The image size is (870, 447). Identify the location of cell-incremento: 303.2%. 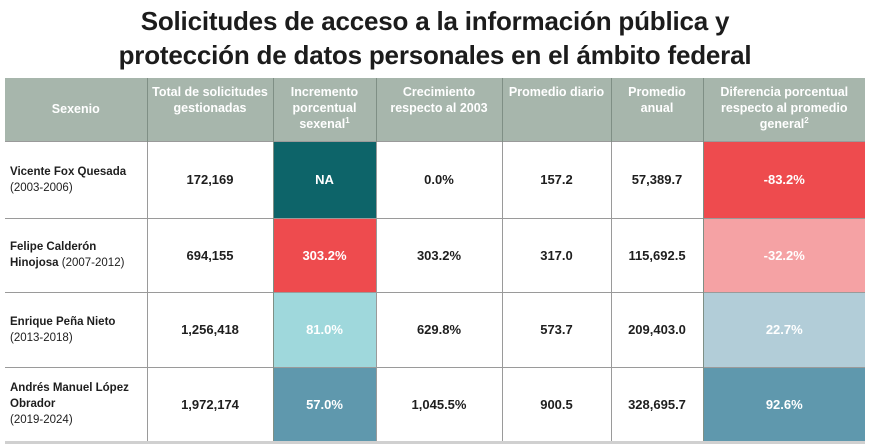
(324, 254).